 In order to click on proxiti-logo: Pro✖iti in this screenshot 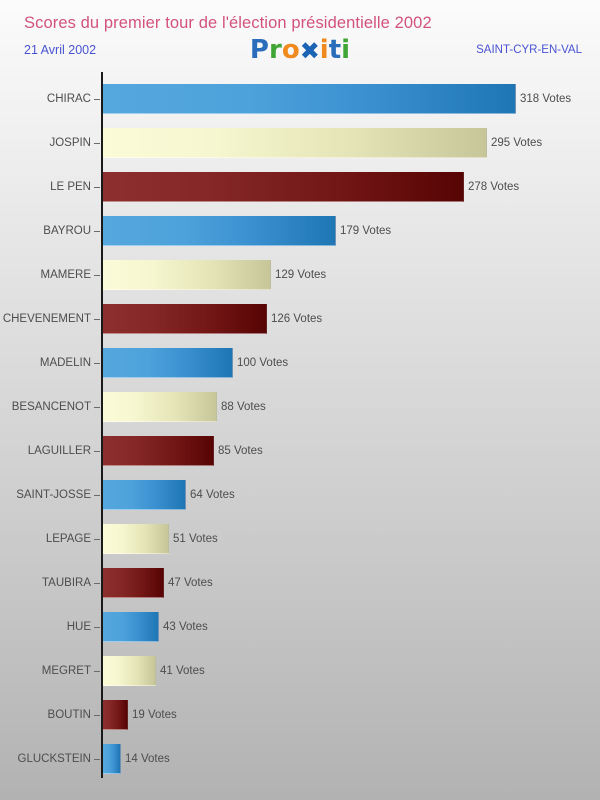, I will do `click(300, 50)`.